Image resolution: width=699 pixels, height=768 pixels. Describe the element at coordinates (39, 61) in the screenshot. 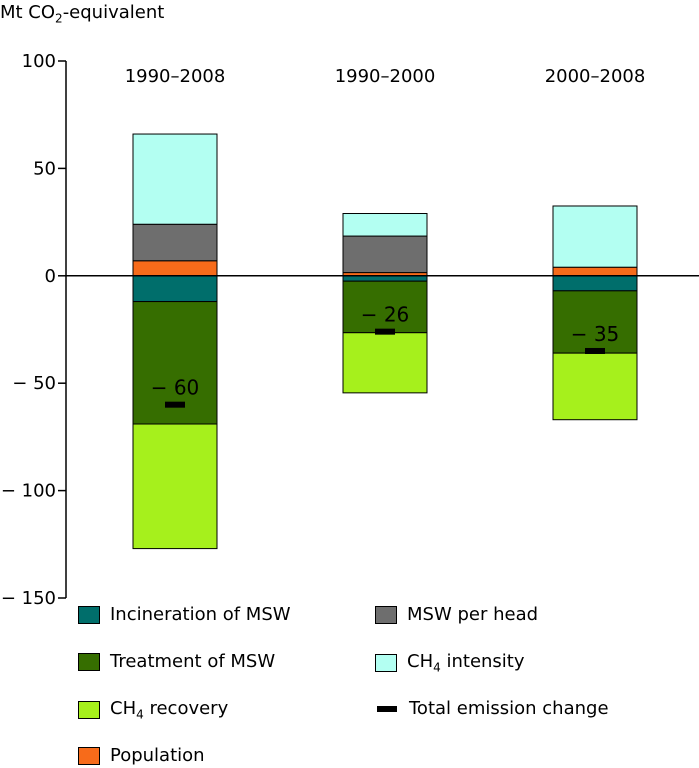

I see `y-tick-label: 100` at that location.